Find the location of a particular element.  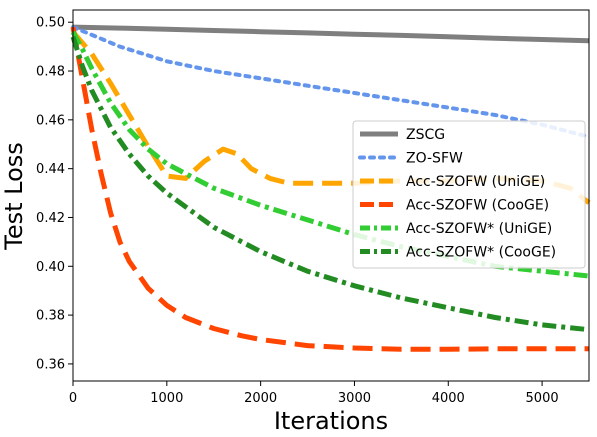

legend-label-zscg: ZSCG is located at coordinates (425, 135).